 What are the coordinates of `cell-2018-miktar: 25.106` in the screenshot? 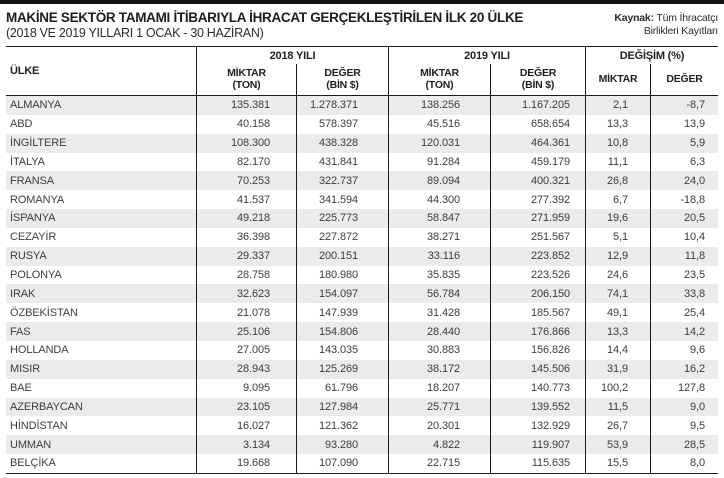 It's located at (246, 331).